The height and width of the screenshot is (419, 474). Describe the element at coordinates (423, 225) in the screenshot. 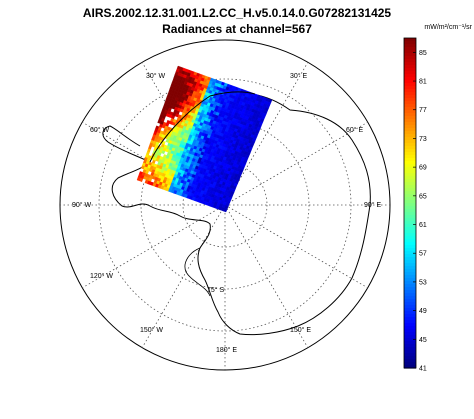

I see `colorbar-tick-label: 61` at that location.